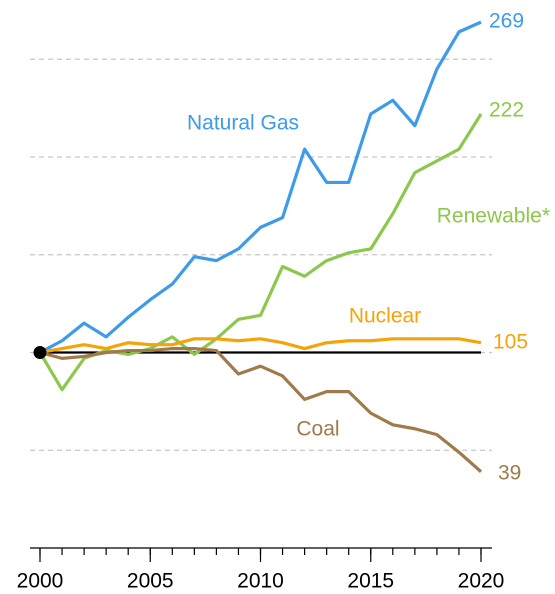 The image size is (555, 594). What do you see at coordinates (510, 341) in the screenshot?
I see `end-value-label: 105` at bounding box center [510, 341].